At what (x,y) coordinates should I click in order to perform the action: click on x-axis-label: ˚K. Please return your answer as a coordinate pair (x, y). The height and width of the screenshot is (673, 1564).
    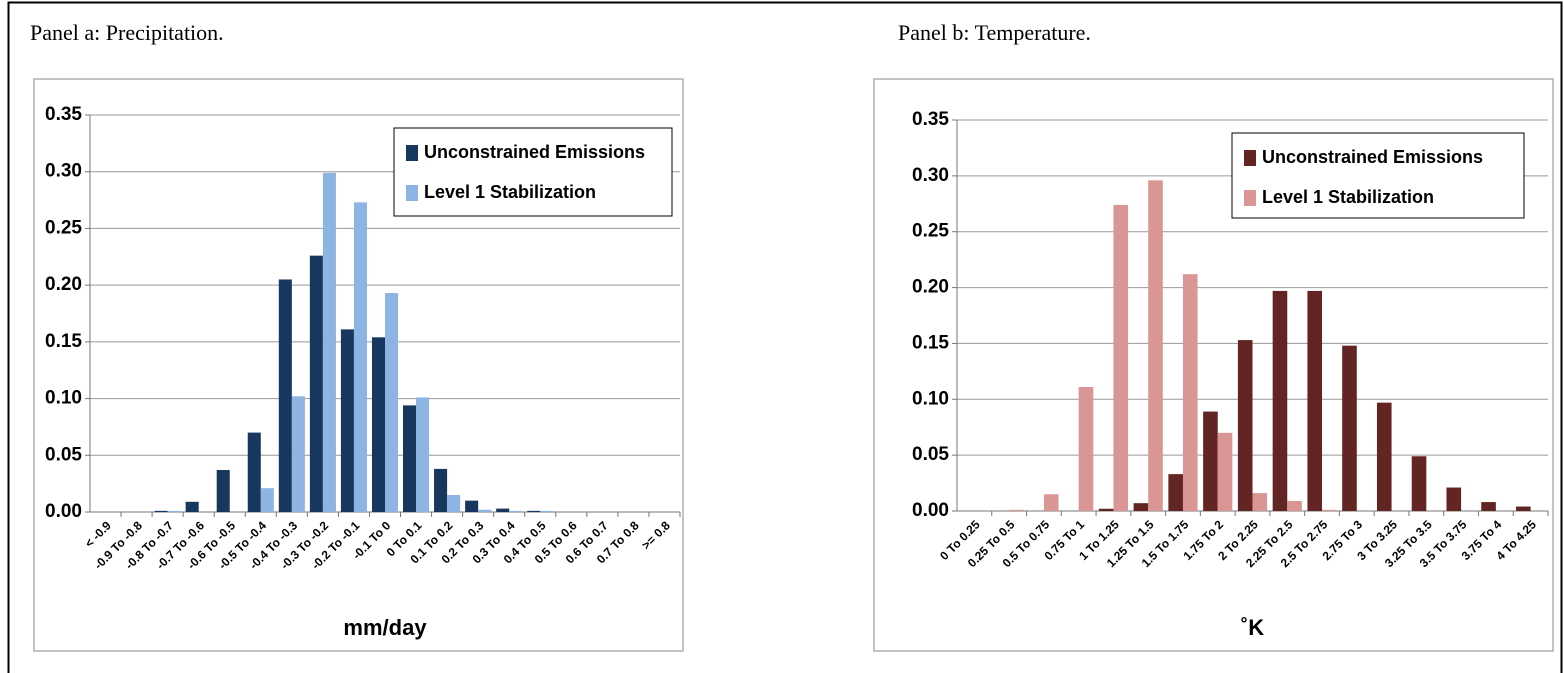
    Looking at the image, I should click on (1252, 627).